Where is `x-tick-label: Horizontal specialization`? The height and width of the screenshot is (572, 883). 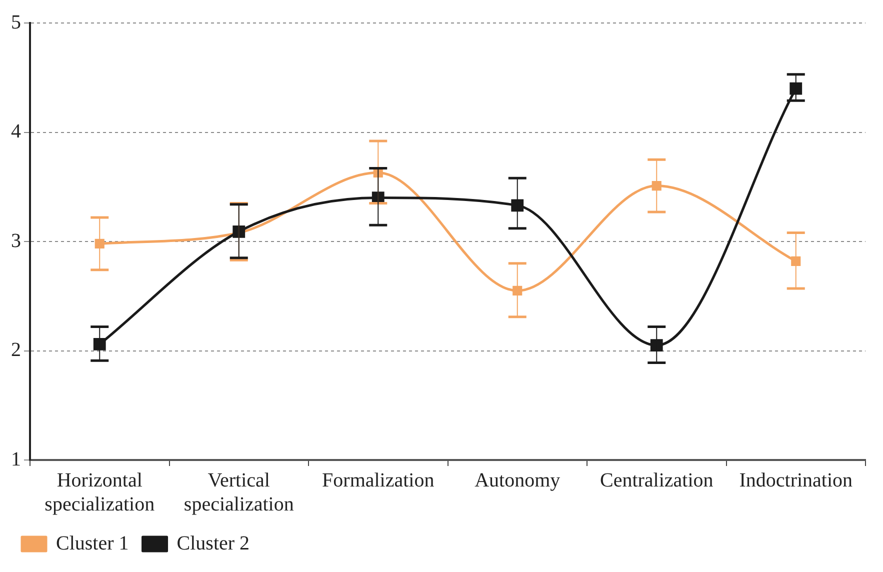 x-tick-label: Horizontal specialization is located at coordinates (99, 492).